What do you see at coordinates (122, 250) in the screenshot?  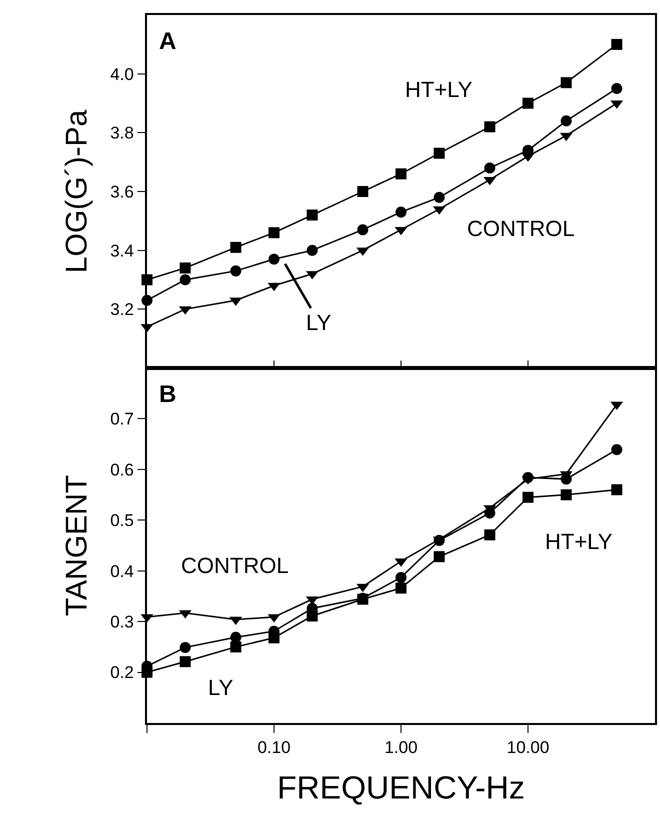 I see `y-tick-label: 3.4` at bounding box center [122, 250].